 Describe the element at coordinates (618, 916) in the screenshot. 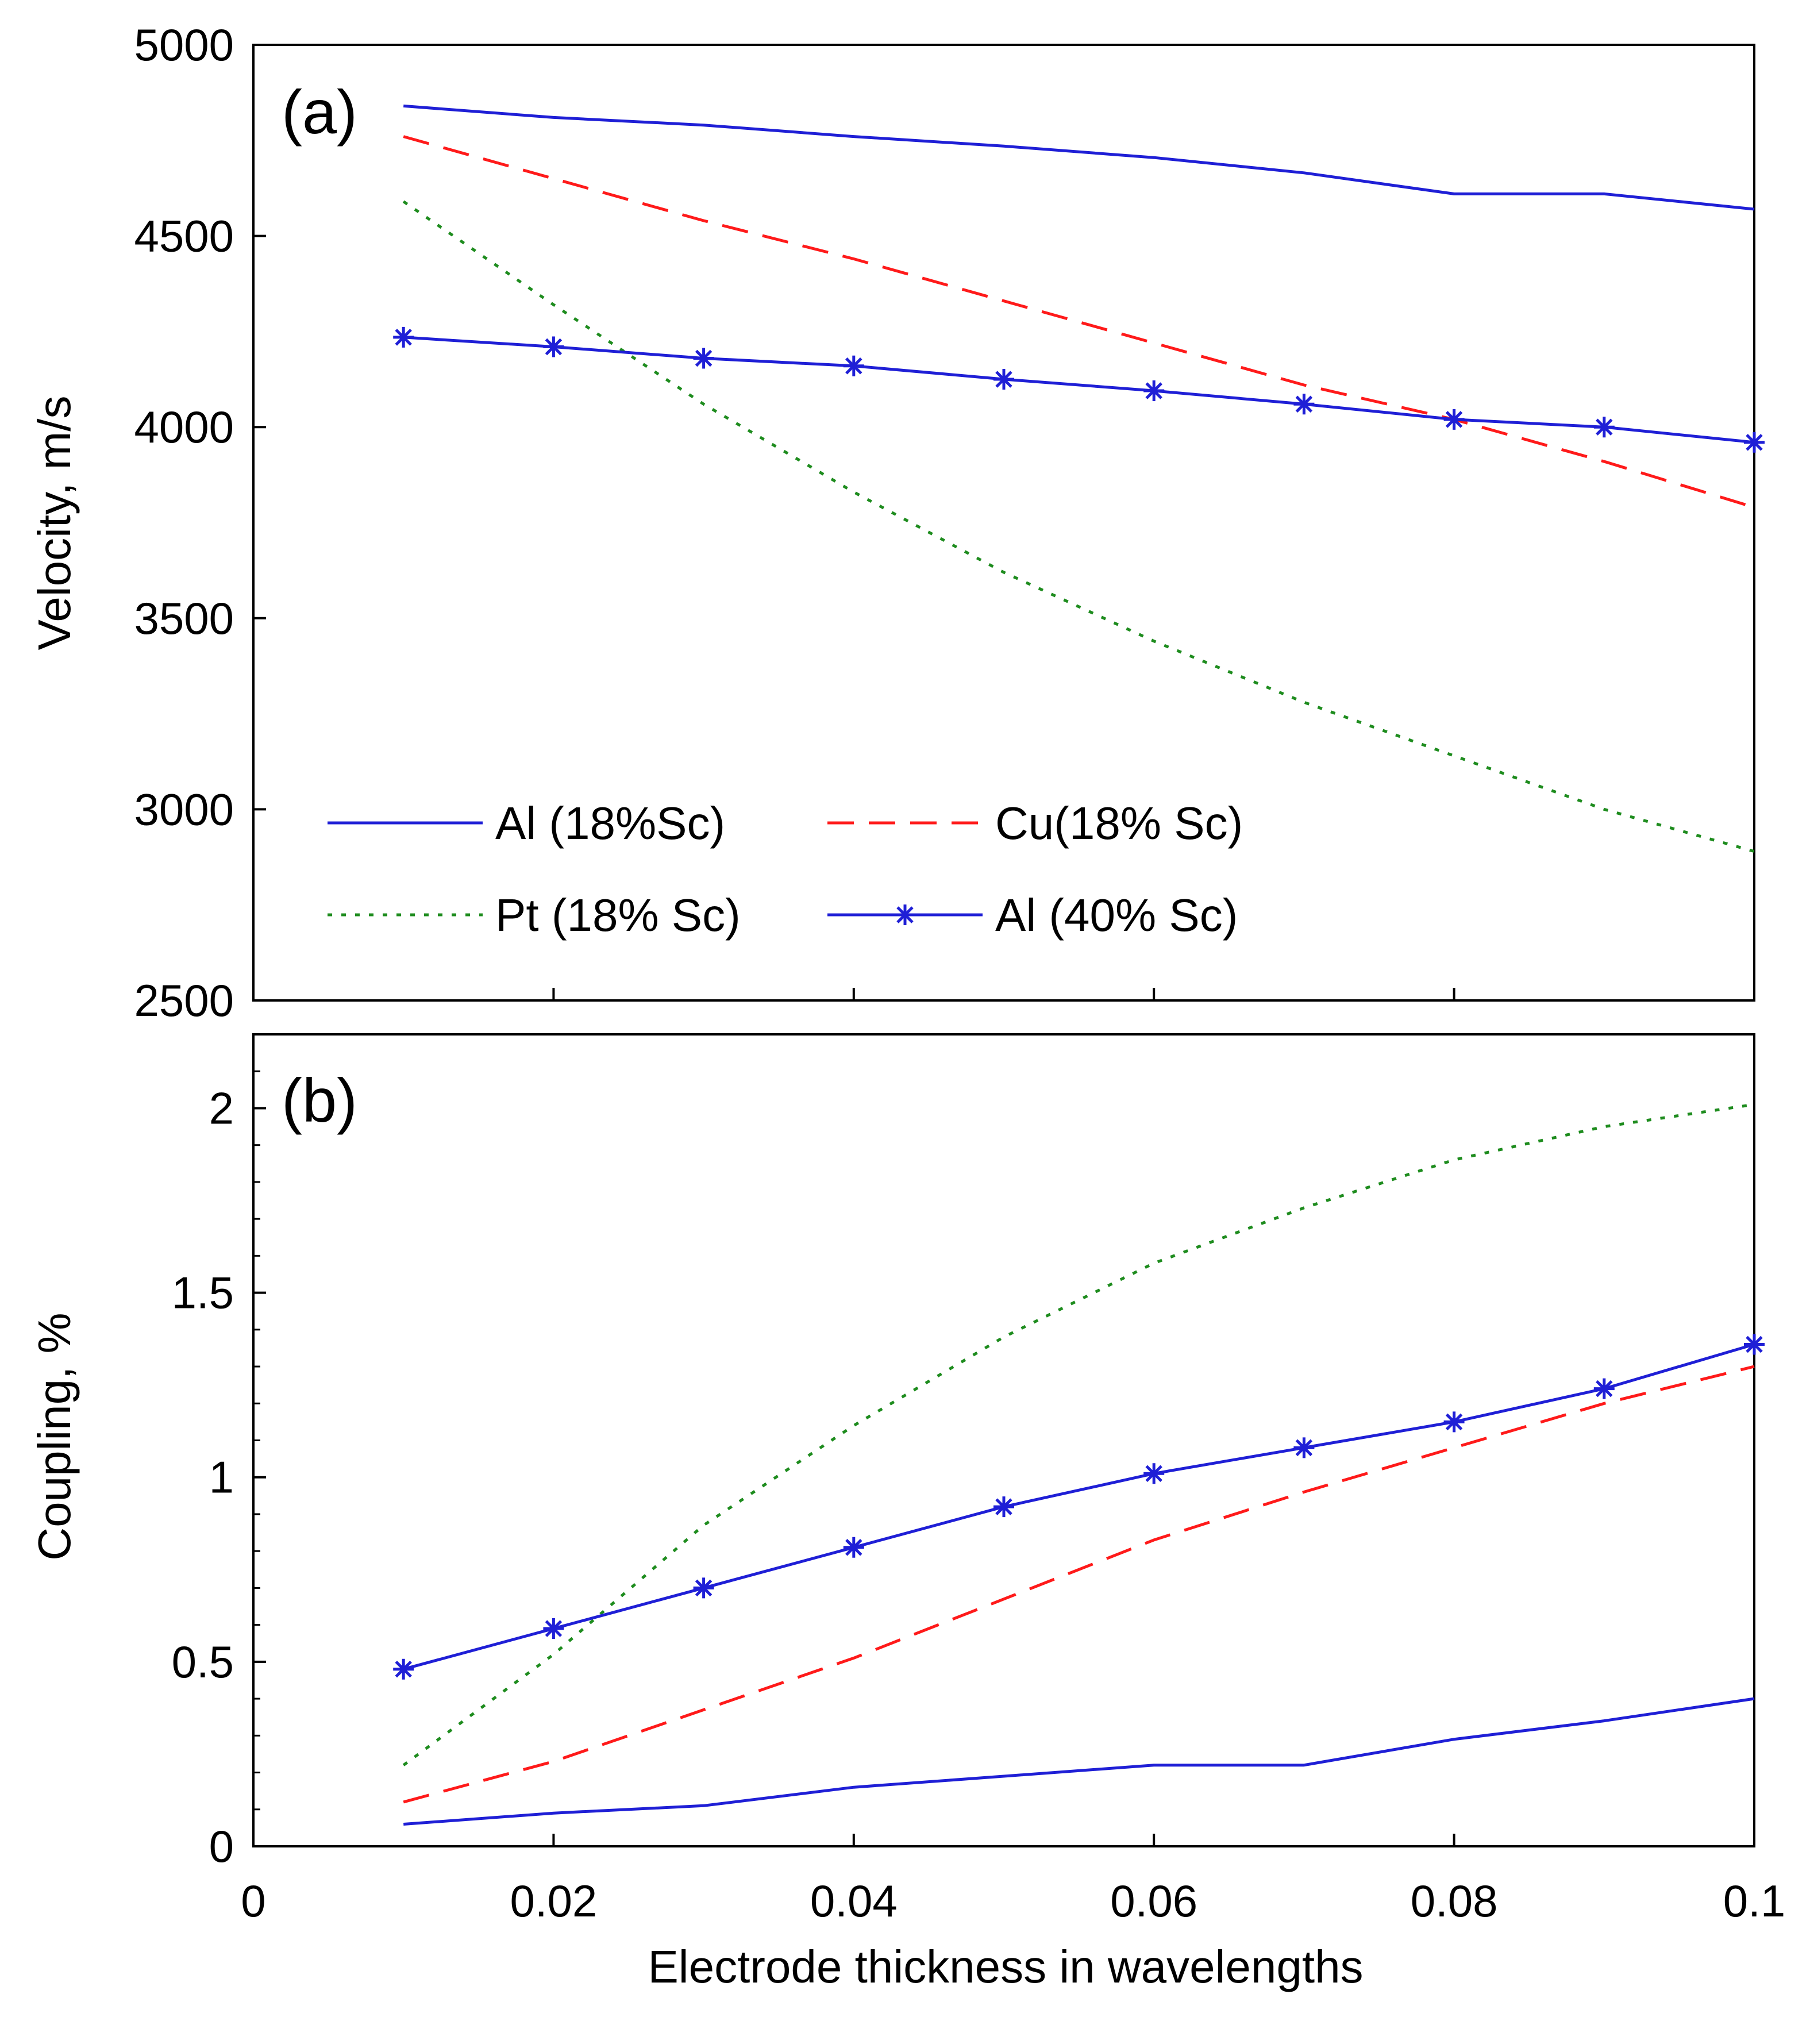

I see `legend-label-pt18: Pt (18% Sc)` at that location.